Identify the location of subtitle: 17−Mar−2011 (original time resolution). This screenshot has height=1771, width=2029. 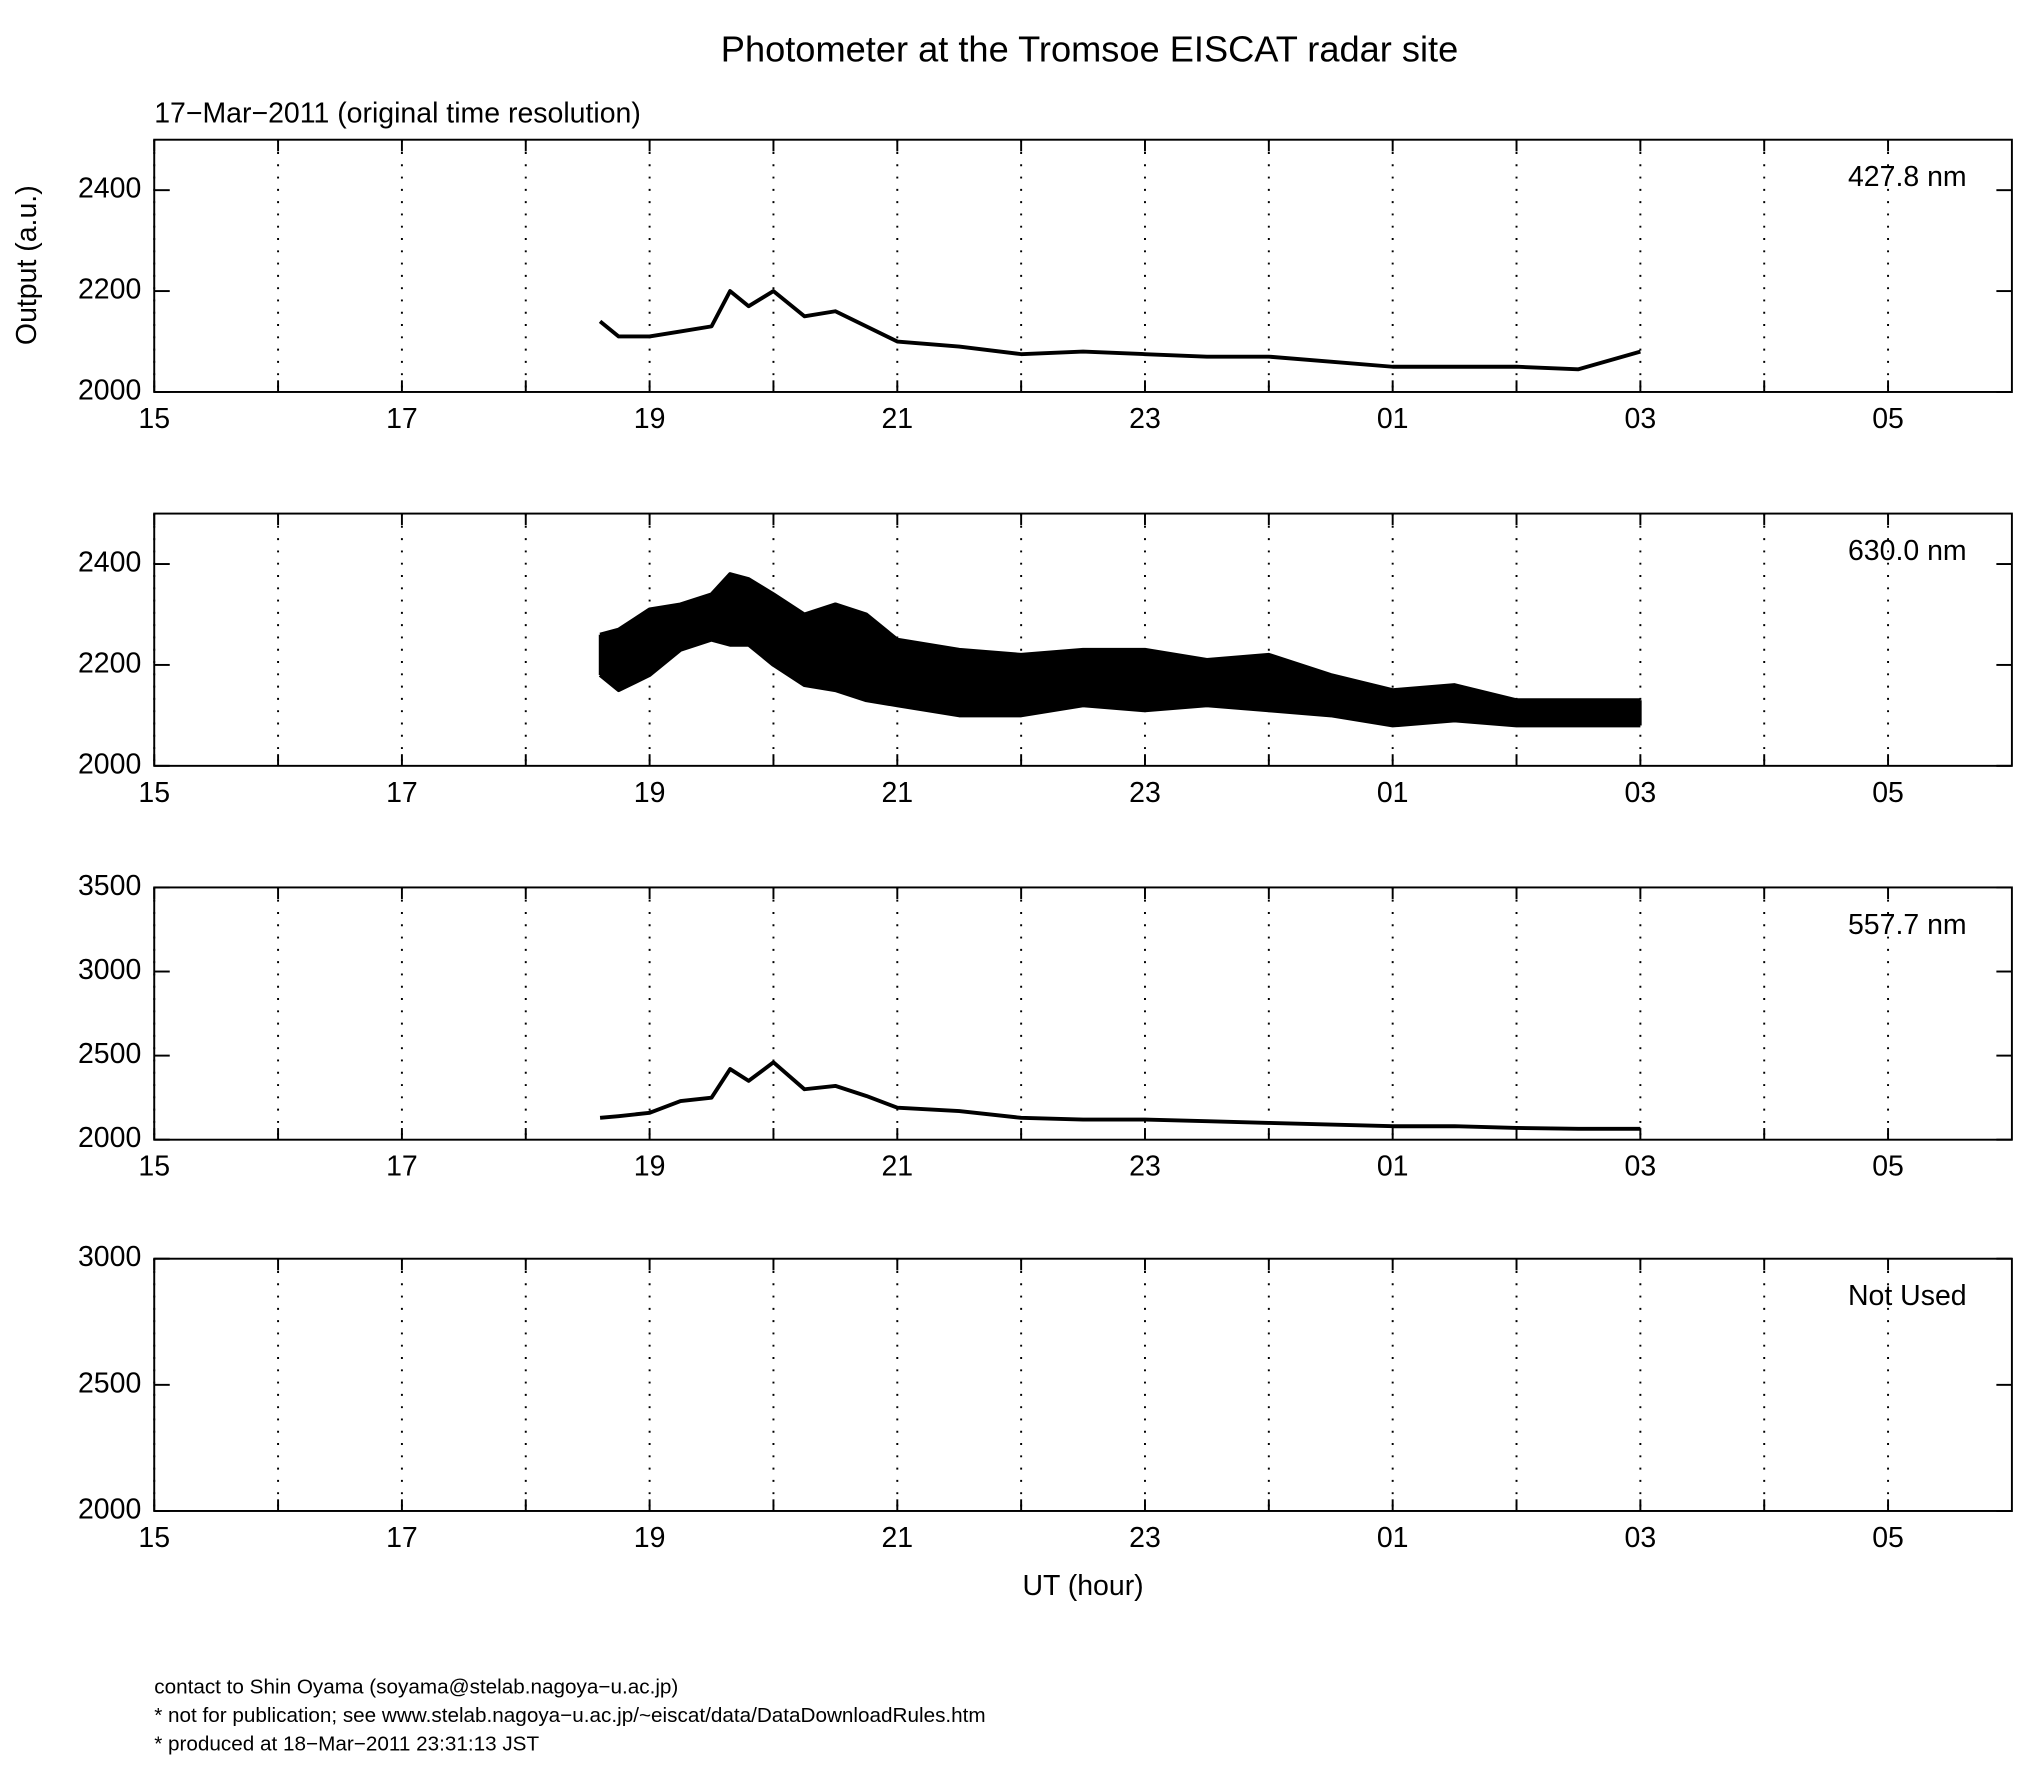
(397, 114).